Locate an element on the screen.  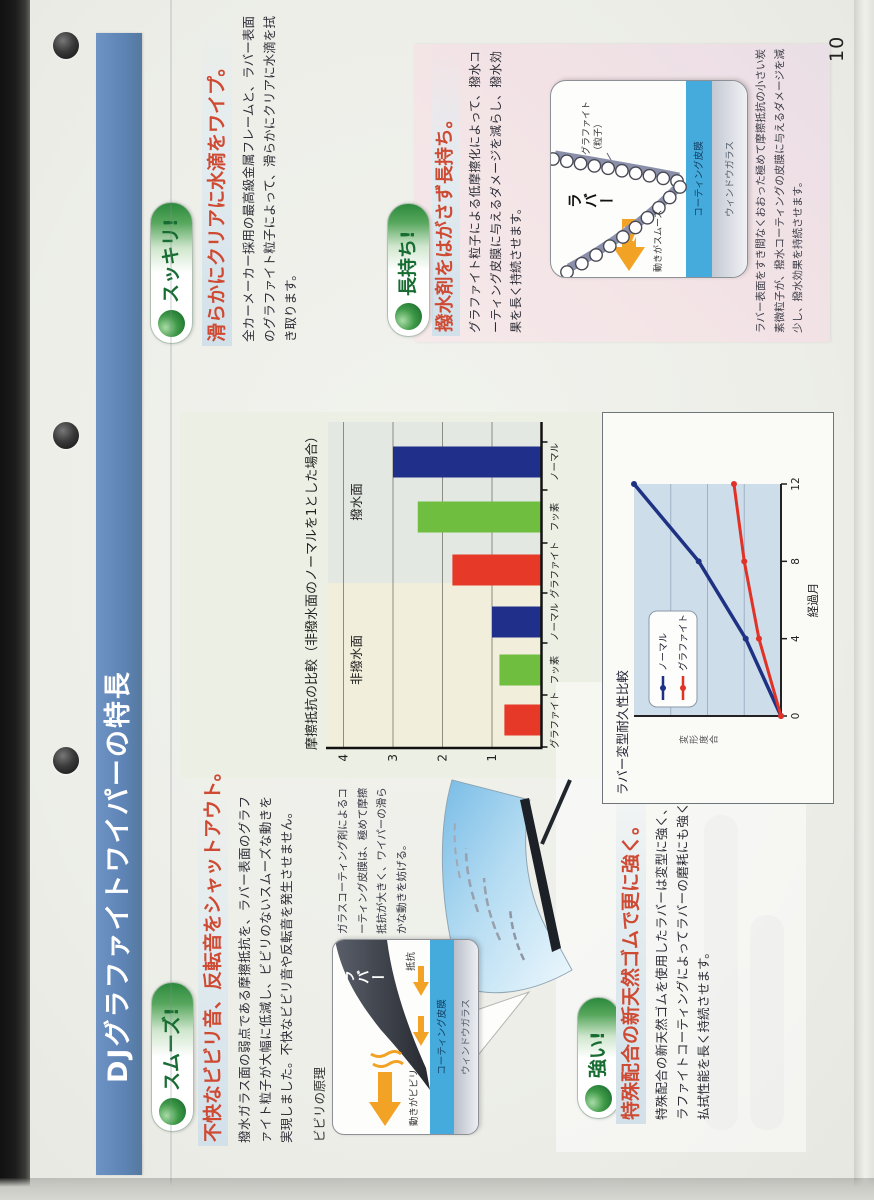
glass-layer is located at coordinates (729, 179).